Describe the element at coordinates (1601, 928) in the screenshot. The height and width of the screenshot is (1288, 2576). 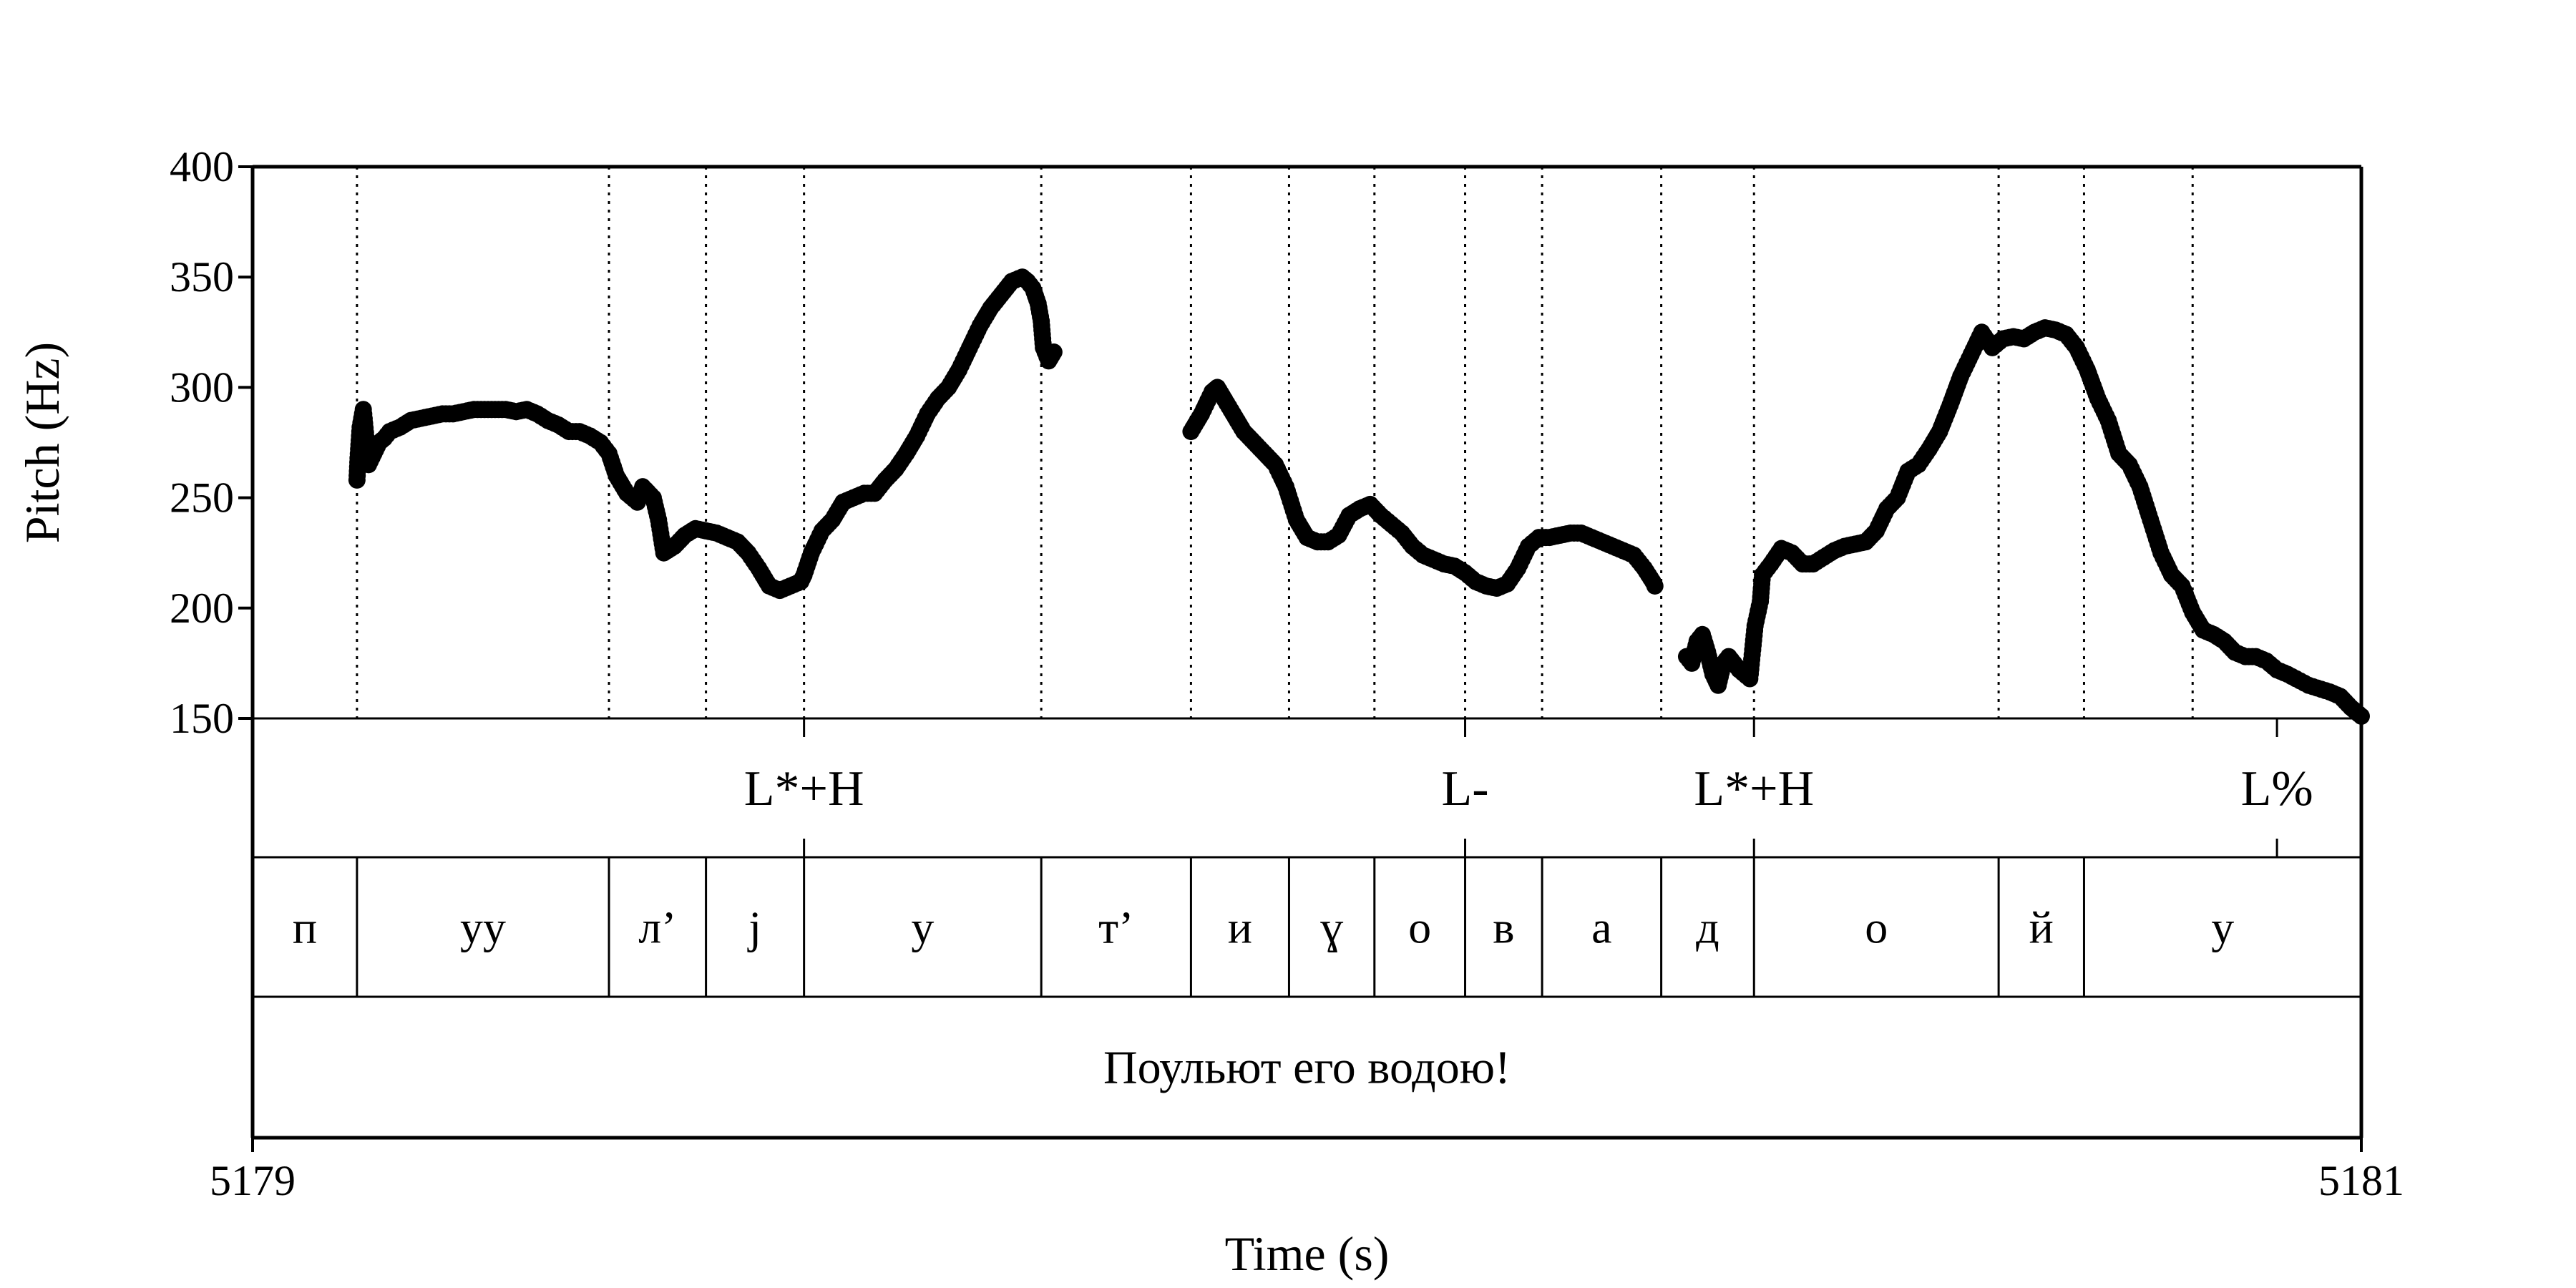
I see `segment-label: а` at that location.